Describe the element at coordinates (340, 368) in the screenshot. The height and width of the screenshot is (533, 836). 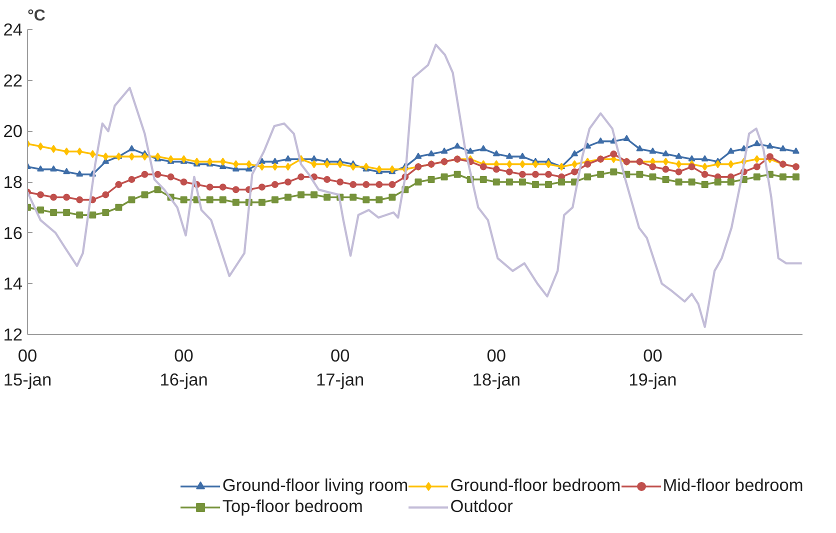
I see `x-tick-label: 00 17-jan` at that location.